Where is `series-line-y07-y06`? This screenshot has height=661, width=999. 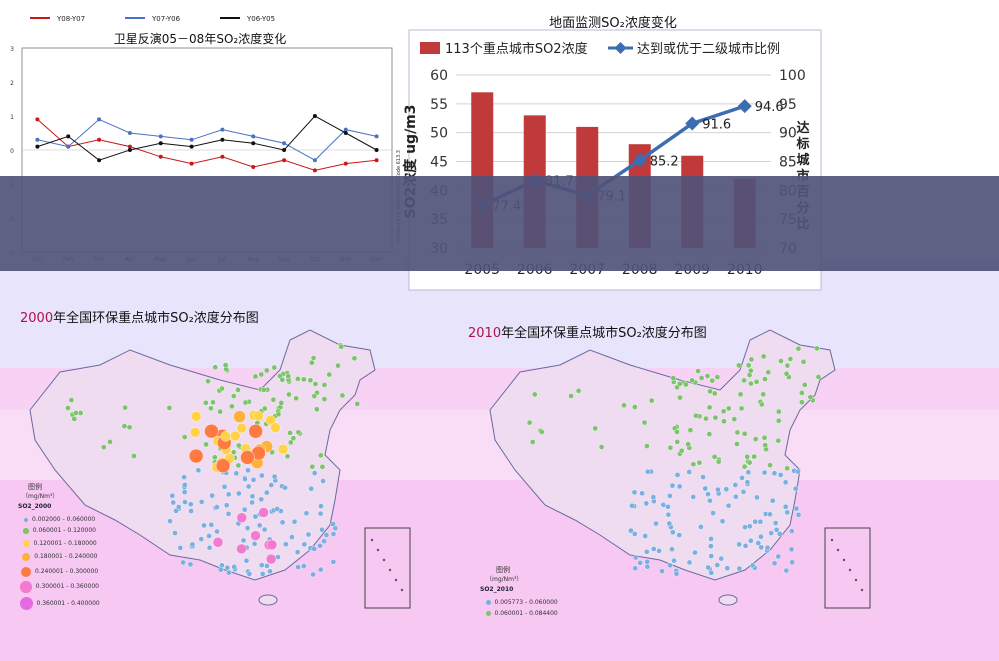 series-line-y07-y06 is located at coordinates (207, 139).